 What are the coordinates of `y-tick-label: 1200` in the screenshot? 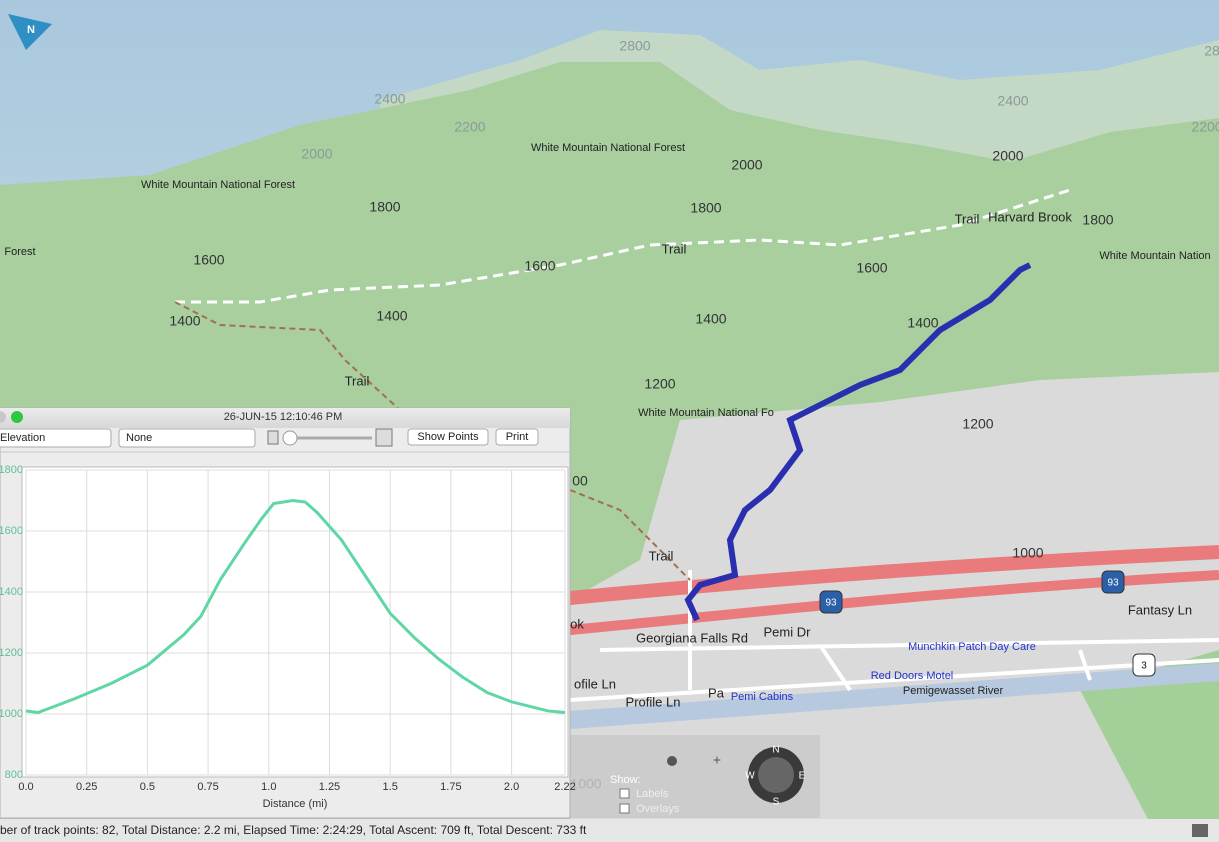 It's located at (11, 653).